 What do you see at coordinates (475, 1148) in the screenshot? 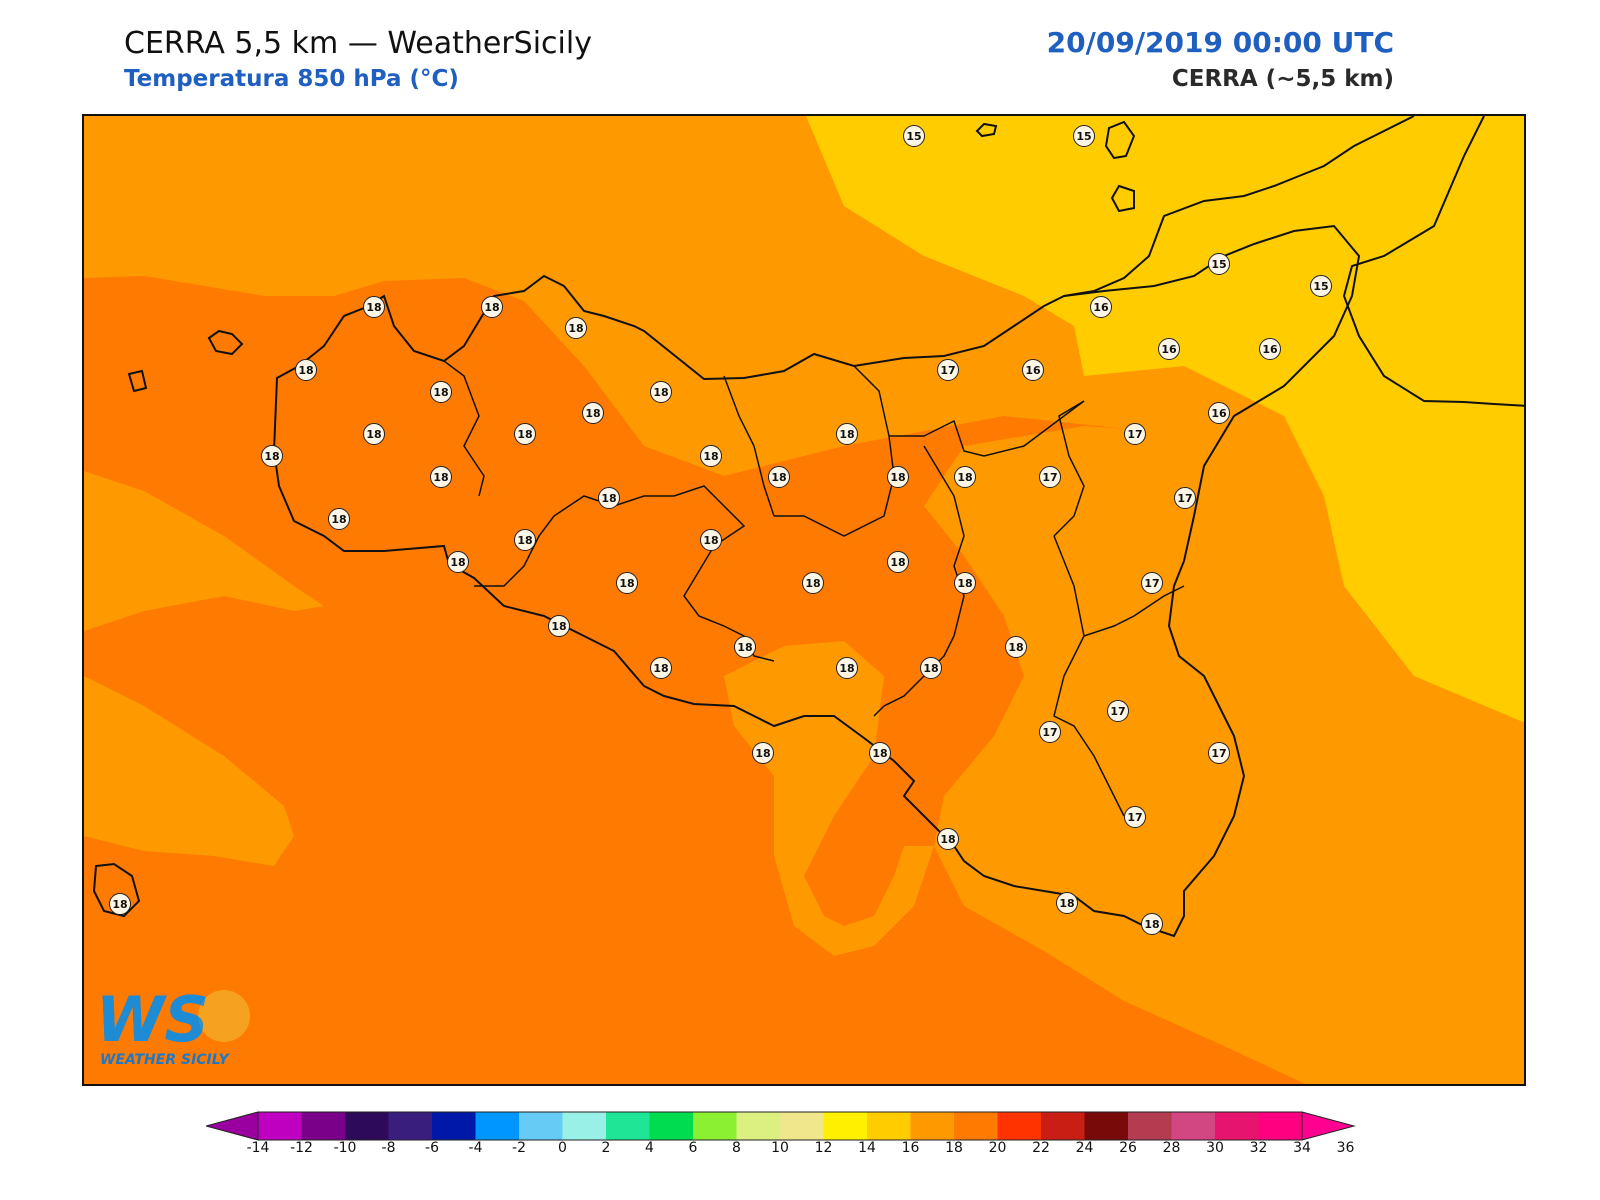
I see `colorbar-tick: -4` at bounding box center [475, 1148].